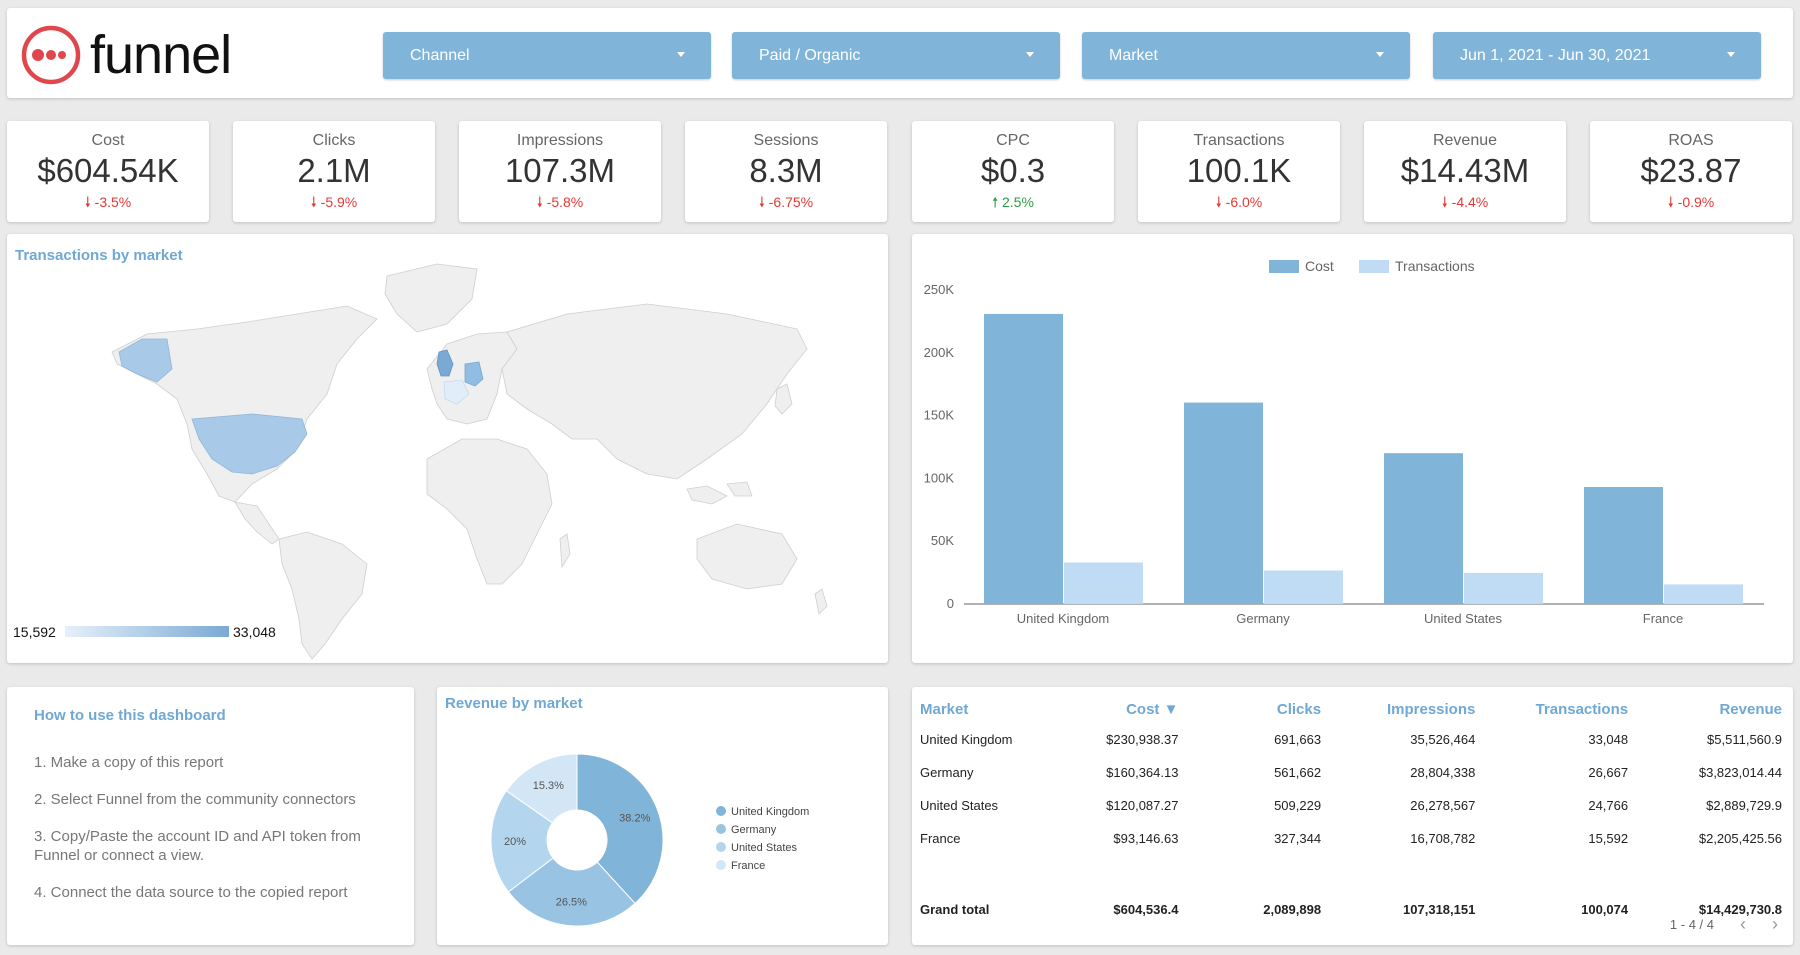 The image size is (1800, 955). Describe the element at coordinates (108, 171) in the screenshot. I see `kpi-card-cost: Cost $604.54K 🠗 -3.5%` at that location.